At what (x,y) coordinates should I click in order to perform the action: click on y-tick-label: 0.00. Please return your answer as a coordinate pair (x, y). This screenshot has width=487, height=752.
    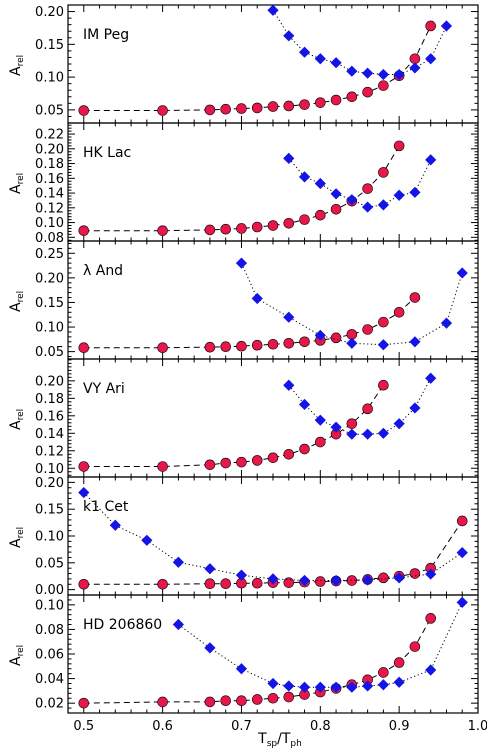
    Looking at the image, I should click on (49, 590).